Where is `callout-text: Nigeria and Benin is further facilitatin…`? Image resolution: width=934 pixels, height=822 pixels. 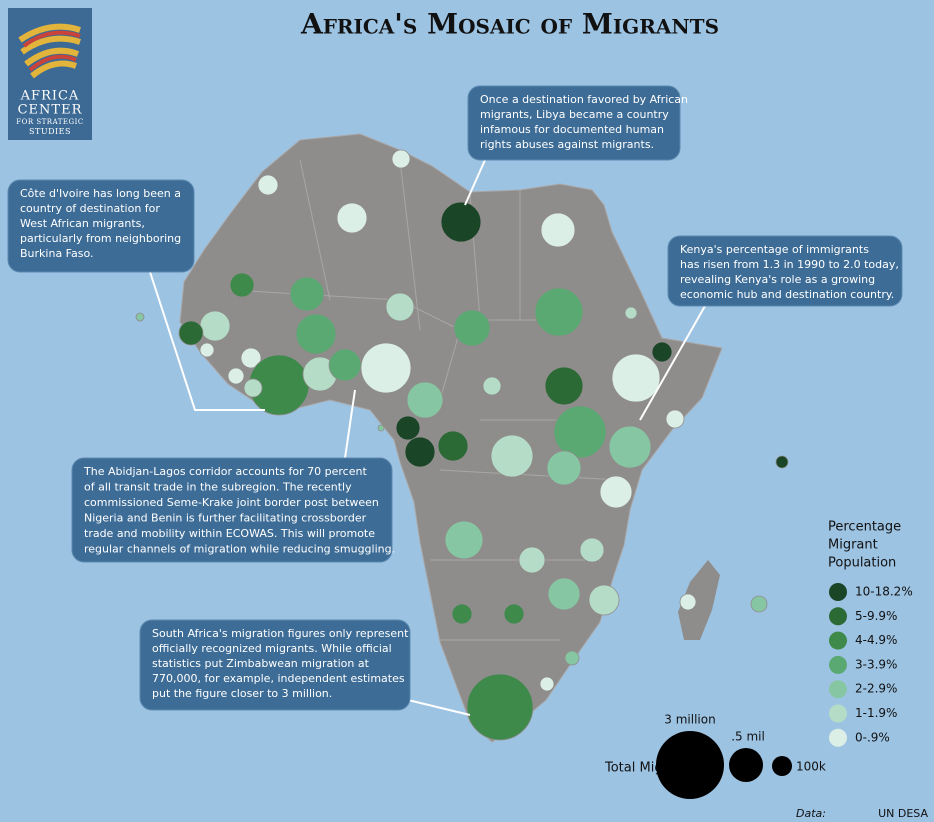 callout-text: Nigeria and Benin is further facilitatin… is located at coordinates (225, 518).